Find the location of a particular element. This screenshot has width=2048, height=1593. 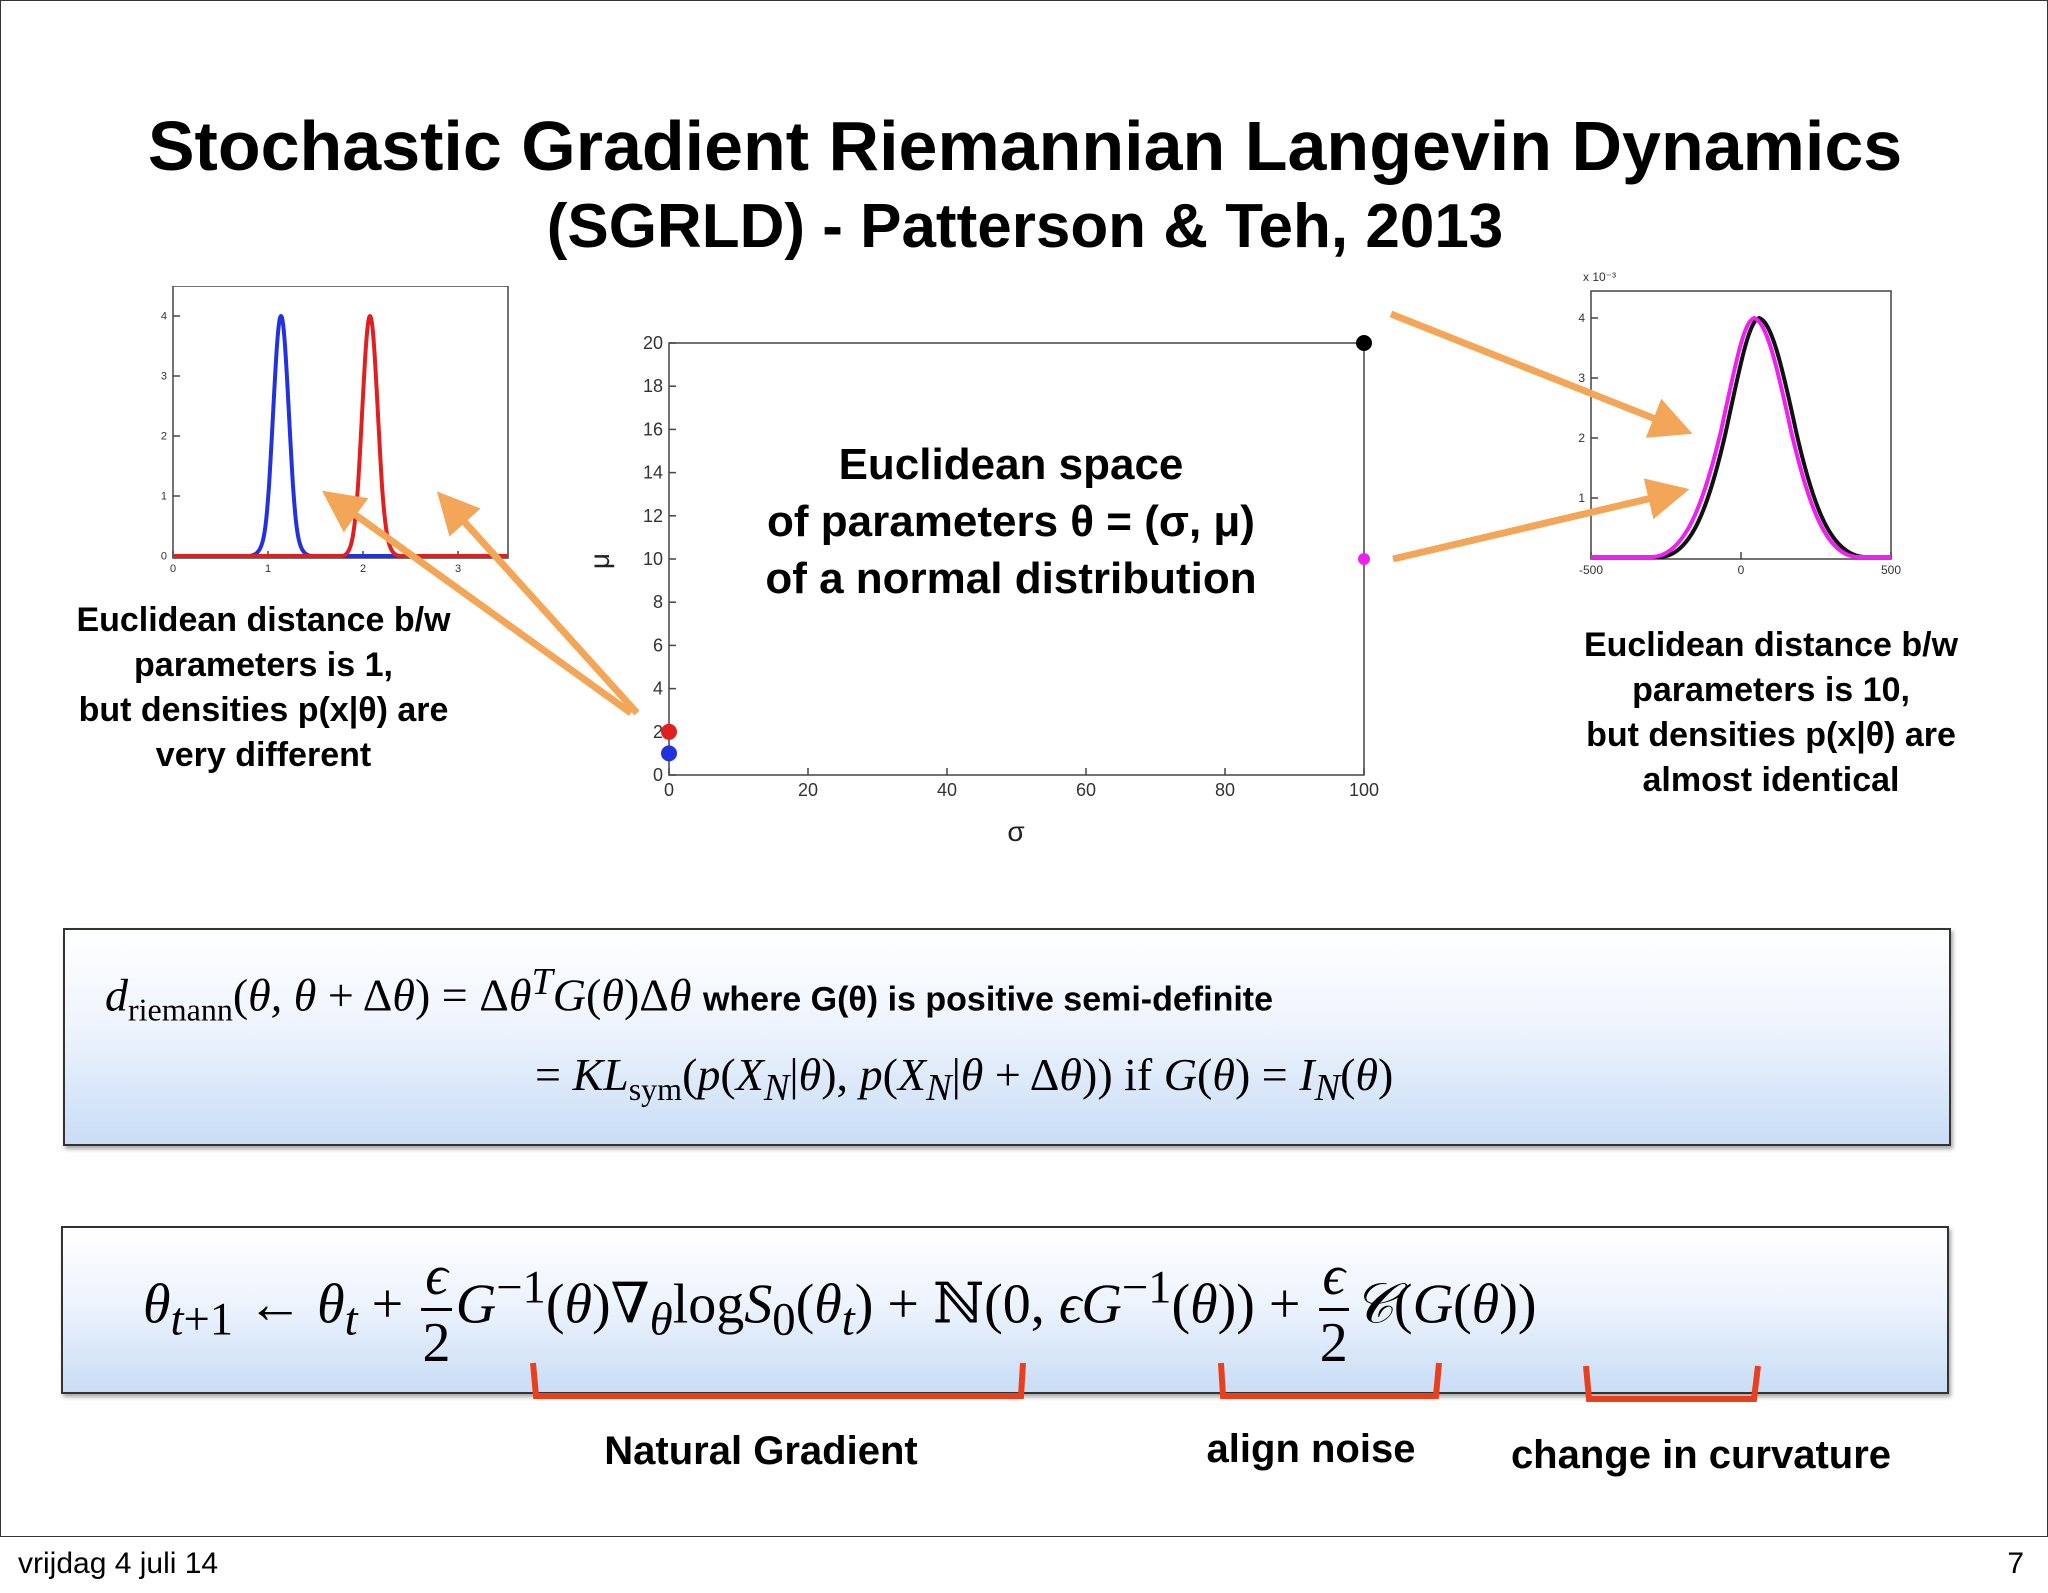

align-noise-brace is located at coordinates (1330, 1380).